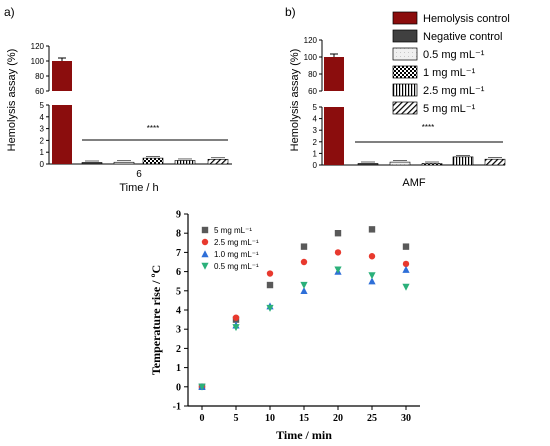 The height and width of the screenshot is (446, 550). Describe the element at coordinates (372, 418) in the screenshot. I see `scatter-x-tick-label: 25` at that location.